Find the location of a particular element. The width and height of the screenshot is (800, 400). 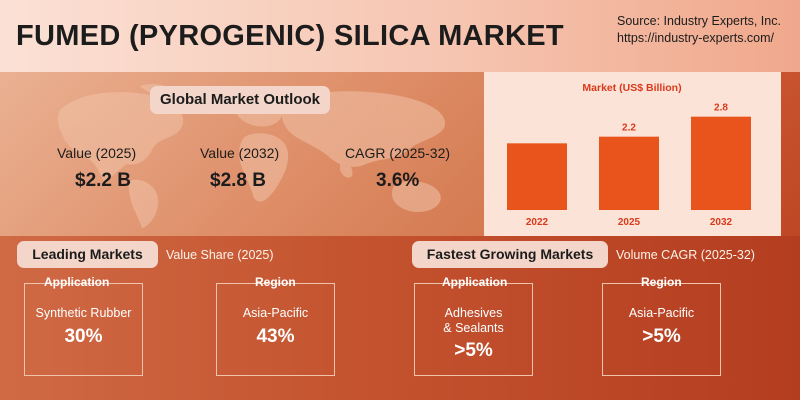

bar-2025 is located at coordinates (629, 173).